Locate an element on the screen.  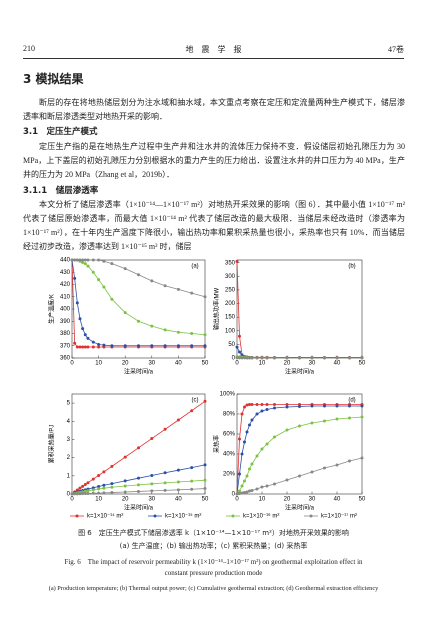
legend-label: k=1×10⁻¹⁴ m² is located at coordinates (105, 516).